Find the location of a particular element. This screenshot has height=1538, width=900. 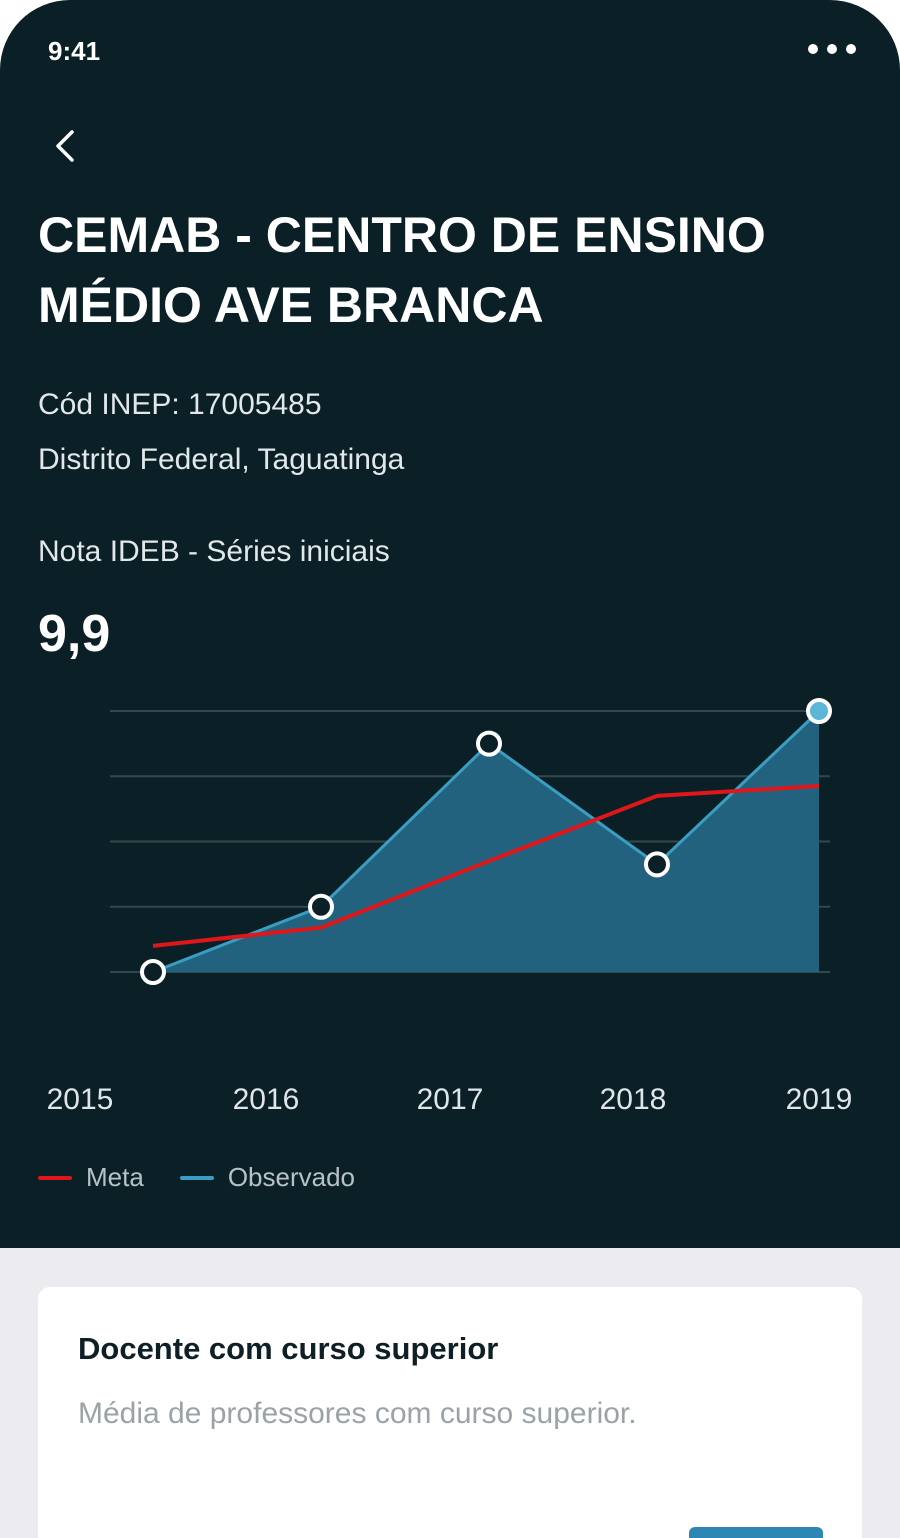

legend-swatch-observed is located at coordinates (196, 1177).